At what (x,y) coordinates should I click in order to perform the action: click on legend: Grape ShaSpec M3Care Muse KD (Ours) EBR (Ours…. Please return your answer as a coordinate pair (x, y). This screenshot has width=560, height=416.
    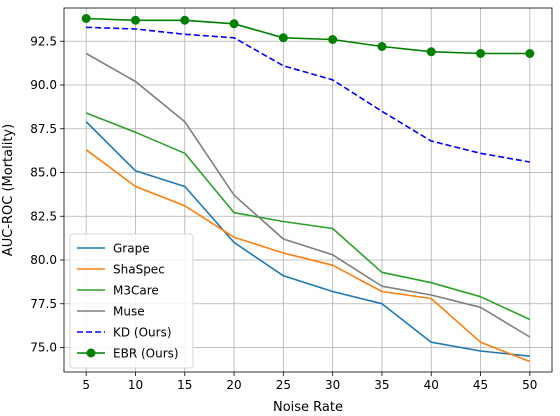
    Looking at the image, I should click on (131, 301).